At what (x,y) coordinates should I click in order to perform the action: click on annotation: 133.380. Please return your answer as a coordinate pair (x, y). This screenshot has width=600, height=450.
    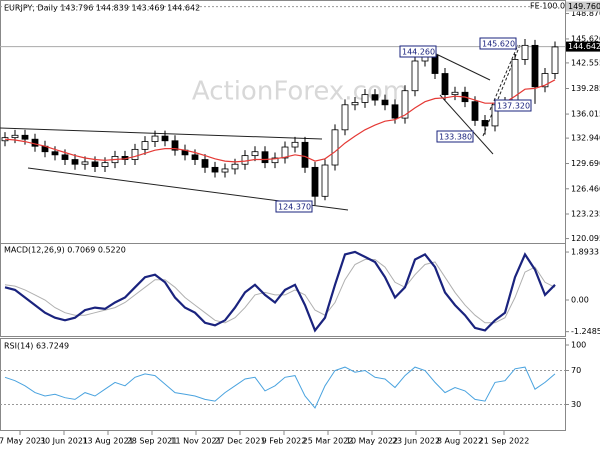
    Looking at the image, I should click on (455, 137).